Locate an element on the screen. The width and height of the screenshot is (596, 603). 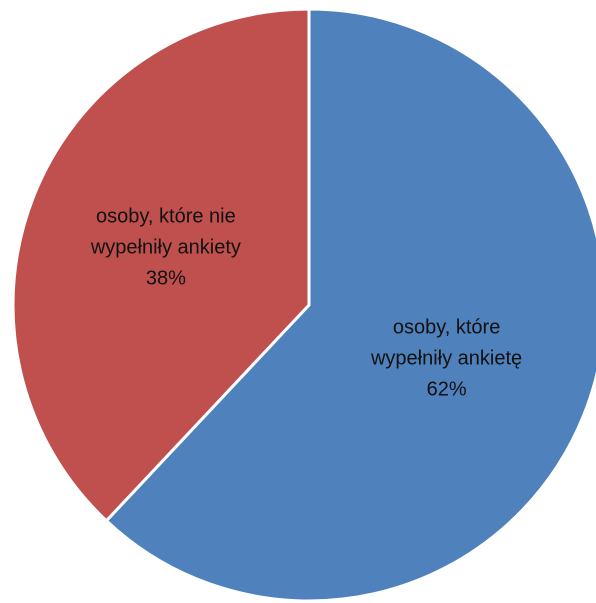
pie-slice-label-2: osoby, które nie wypełniły ankiety 38% is located at coordinates (165, 248).